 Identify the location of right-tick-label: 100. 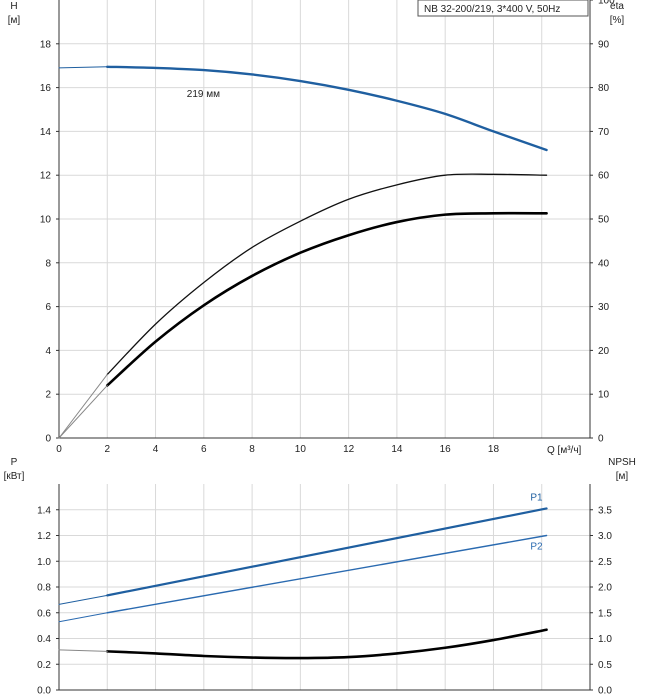
(606, 3).